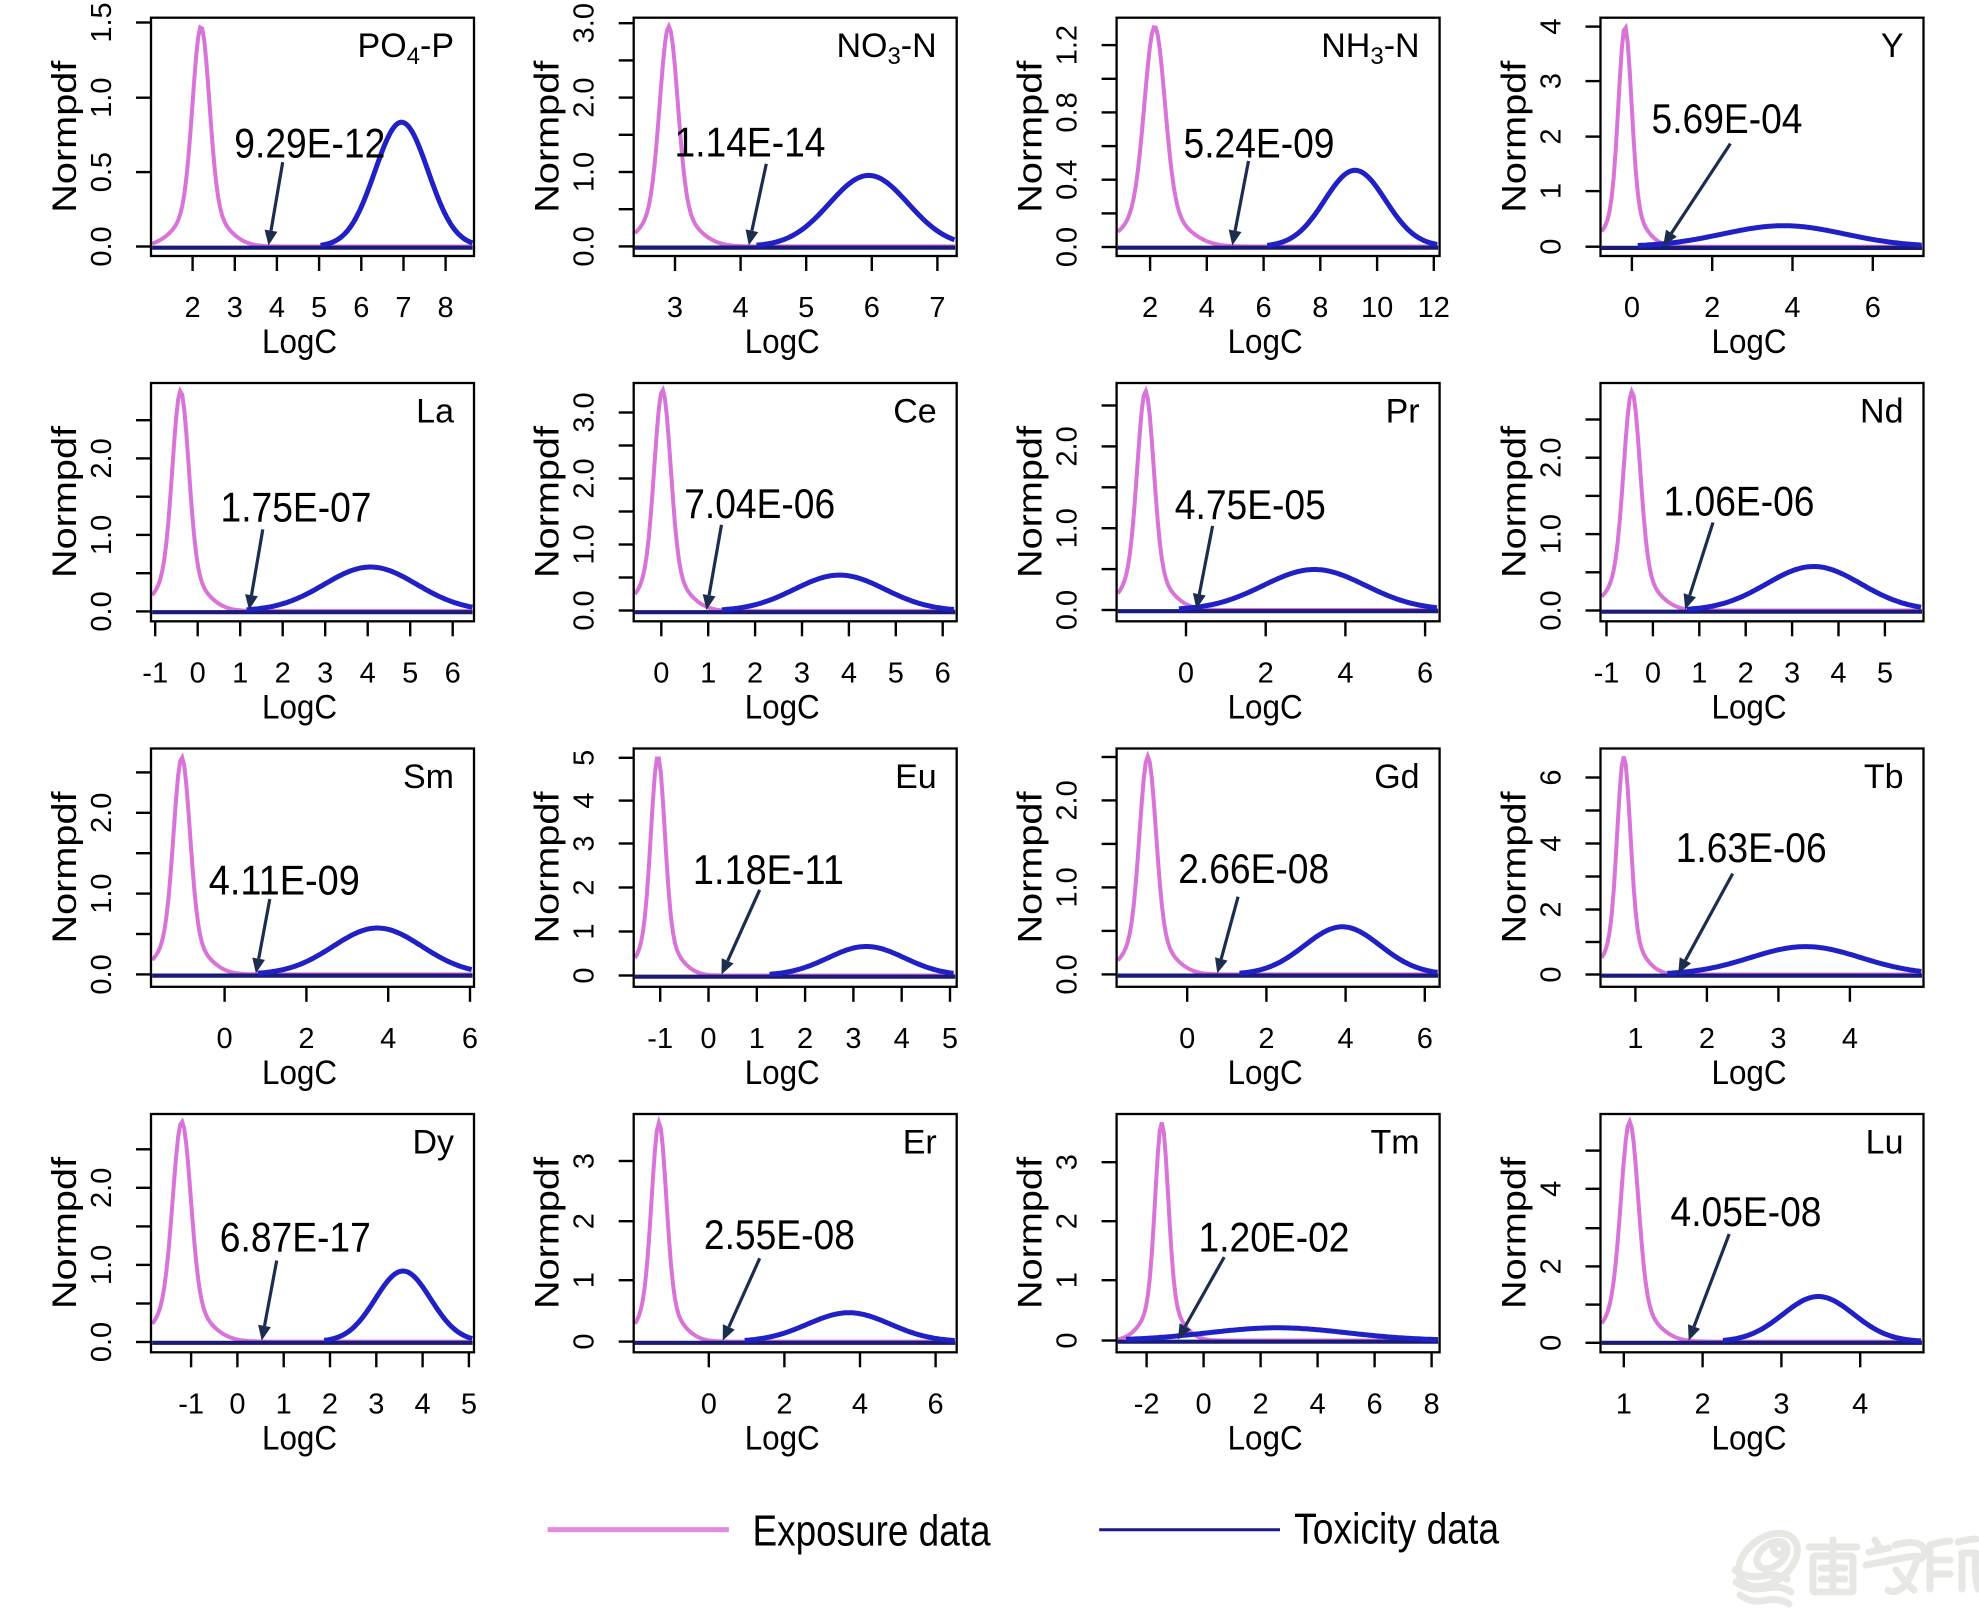 The image size is (1979, 1619). Describe the element at coordinates (1395, 1143) in the screenshot. I see `svg-text: Tm` at that location.